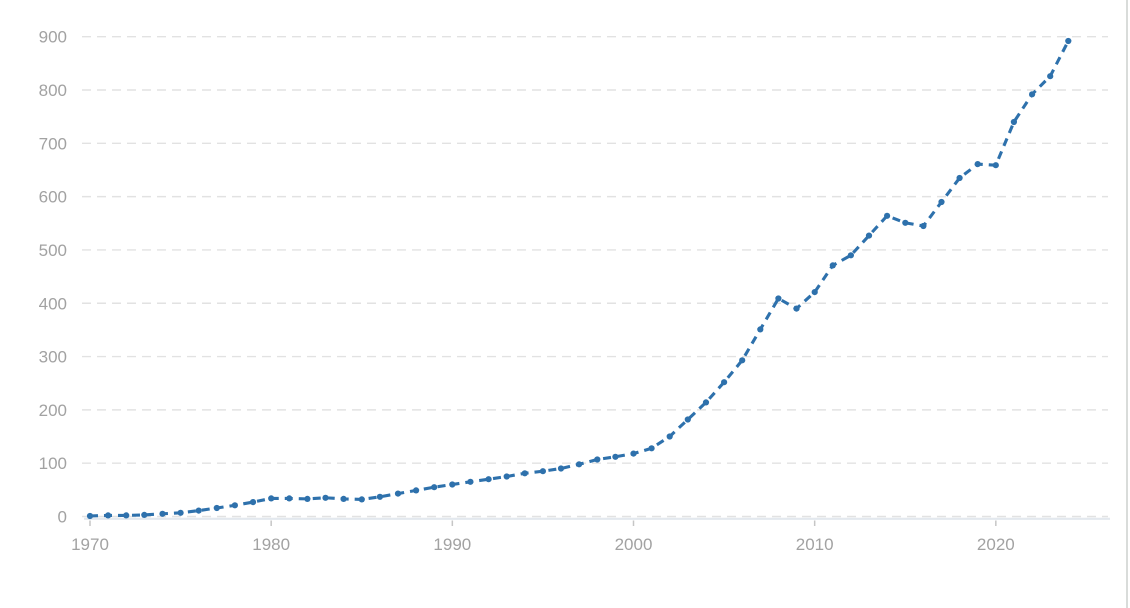 The height and width of the screenshot is (608, 1130). I want to click on x-tick-label-2020: 2020, so click(996, 544).